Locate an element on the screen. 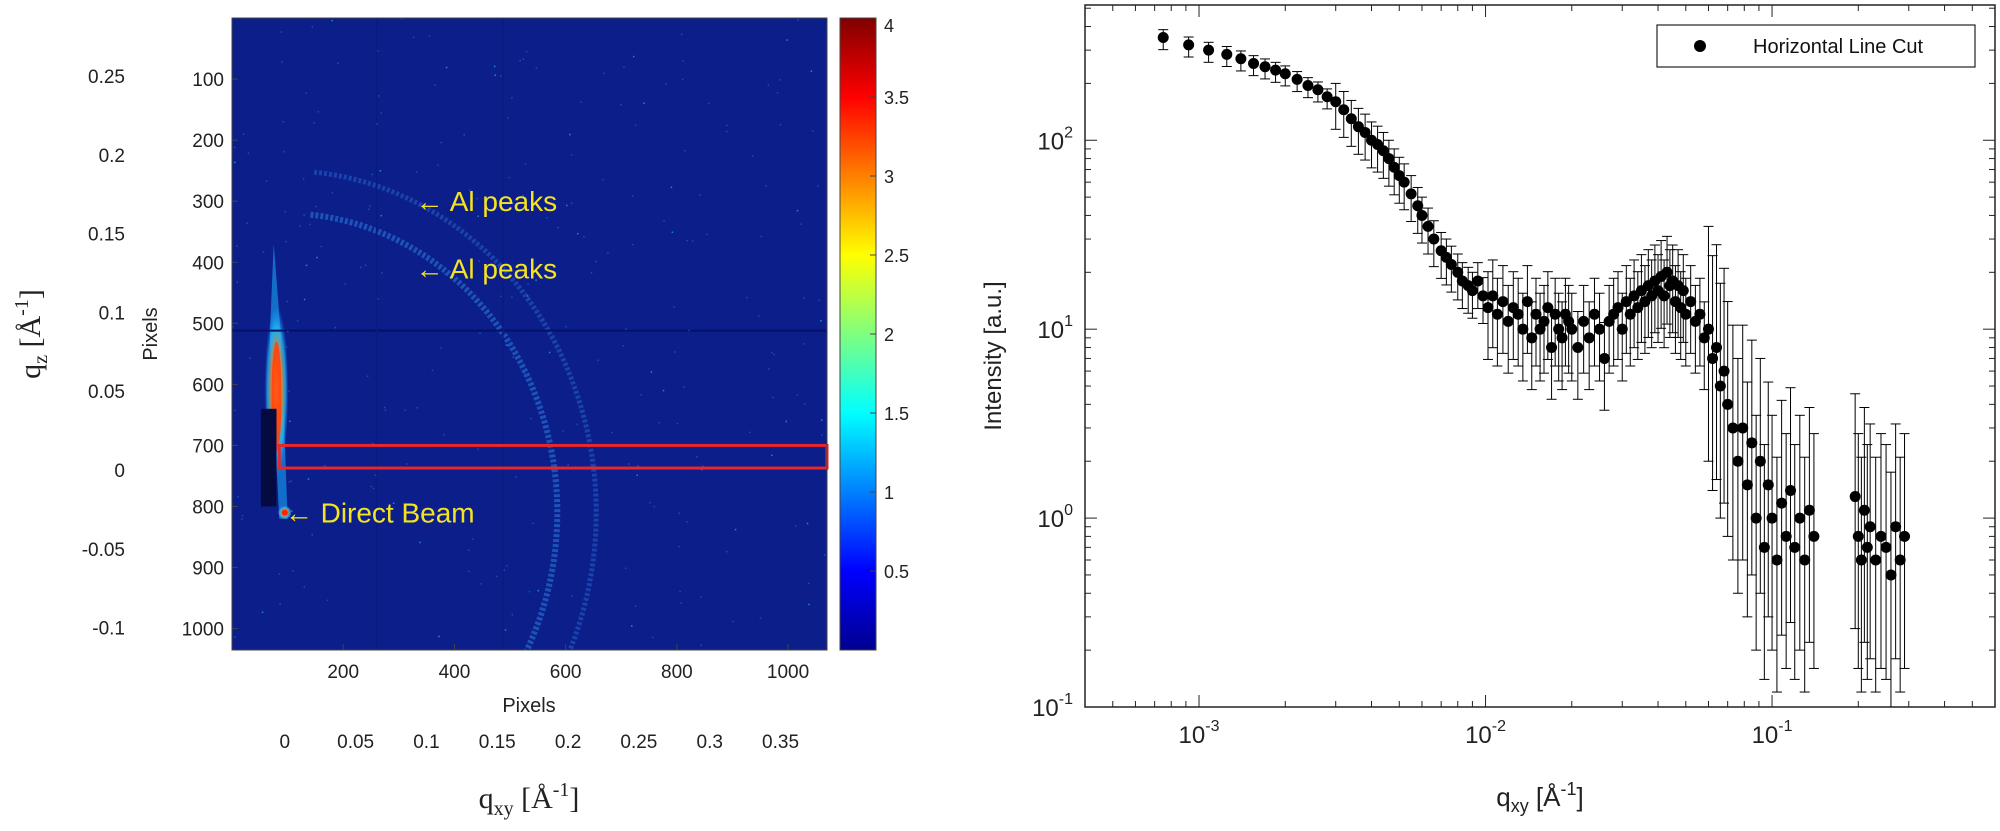  colorbar-tick-label: 2.5 is located at coordinates (896, 256).